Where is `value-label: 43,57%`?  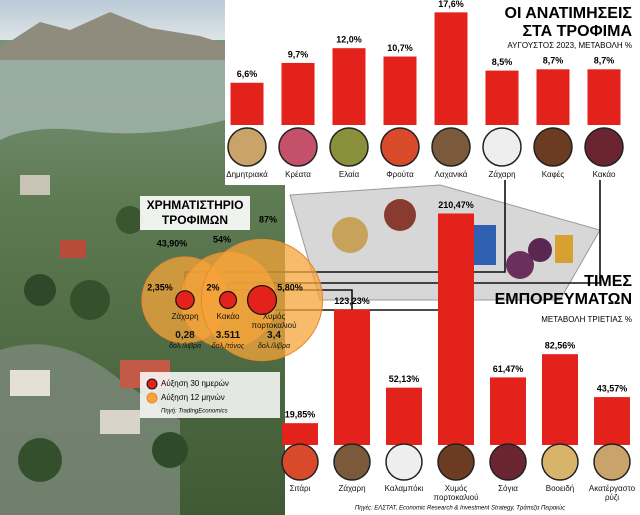 value-label: 43,57% is located at coordinates (612, 388).